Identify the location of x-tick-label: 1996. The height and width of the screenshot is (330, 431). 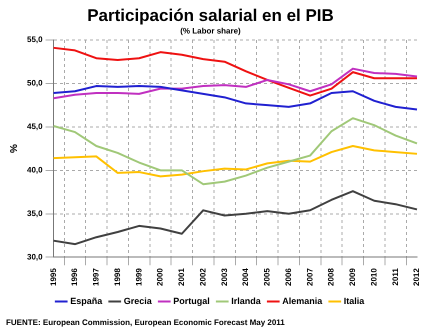
(75, 277).